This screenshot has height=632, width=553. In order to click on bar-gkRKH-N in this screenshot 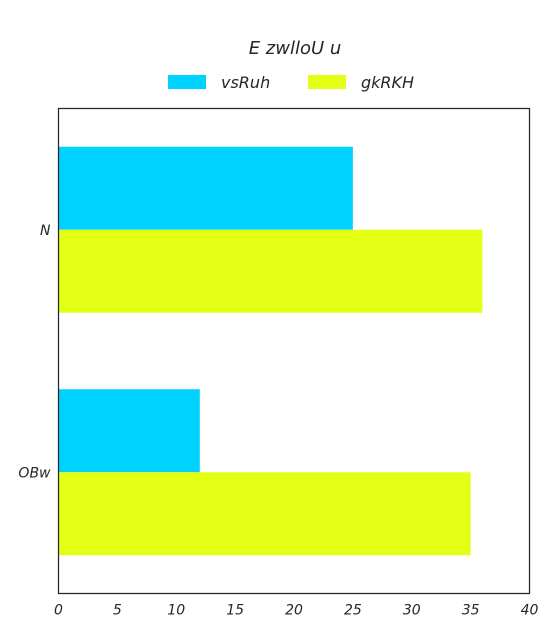, I will do `click(270, 271)`.